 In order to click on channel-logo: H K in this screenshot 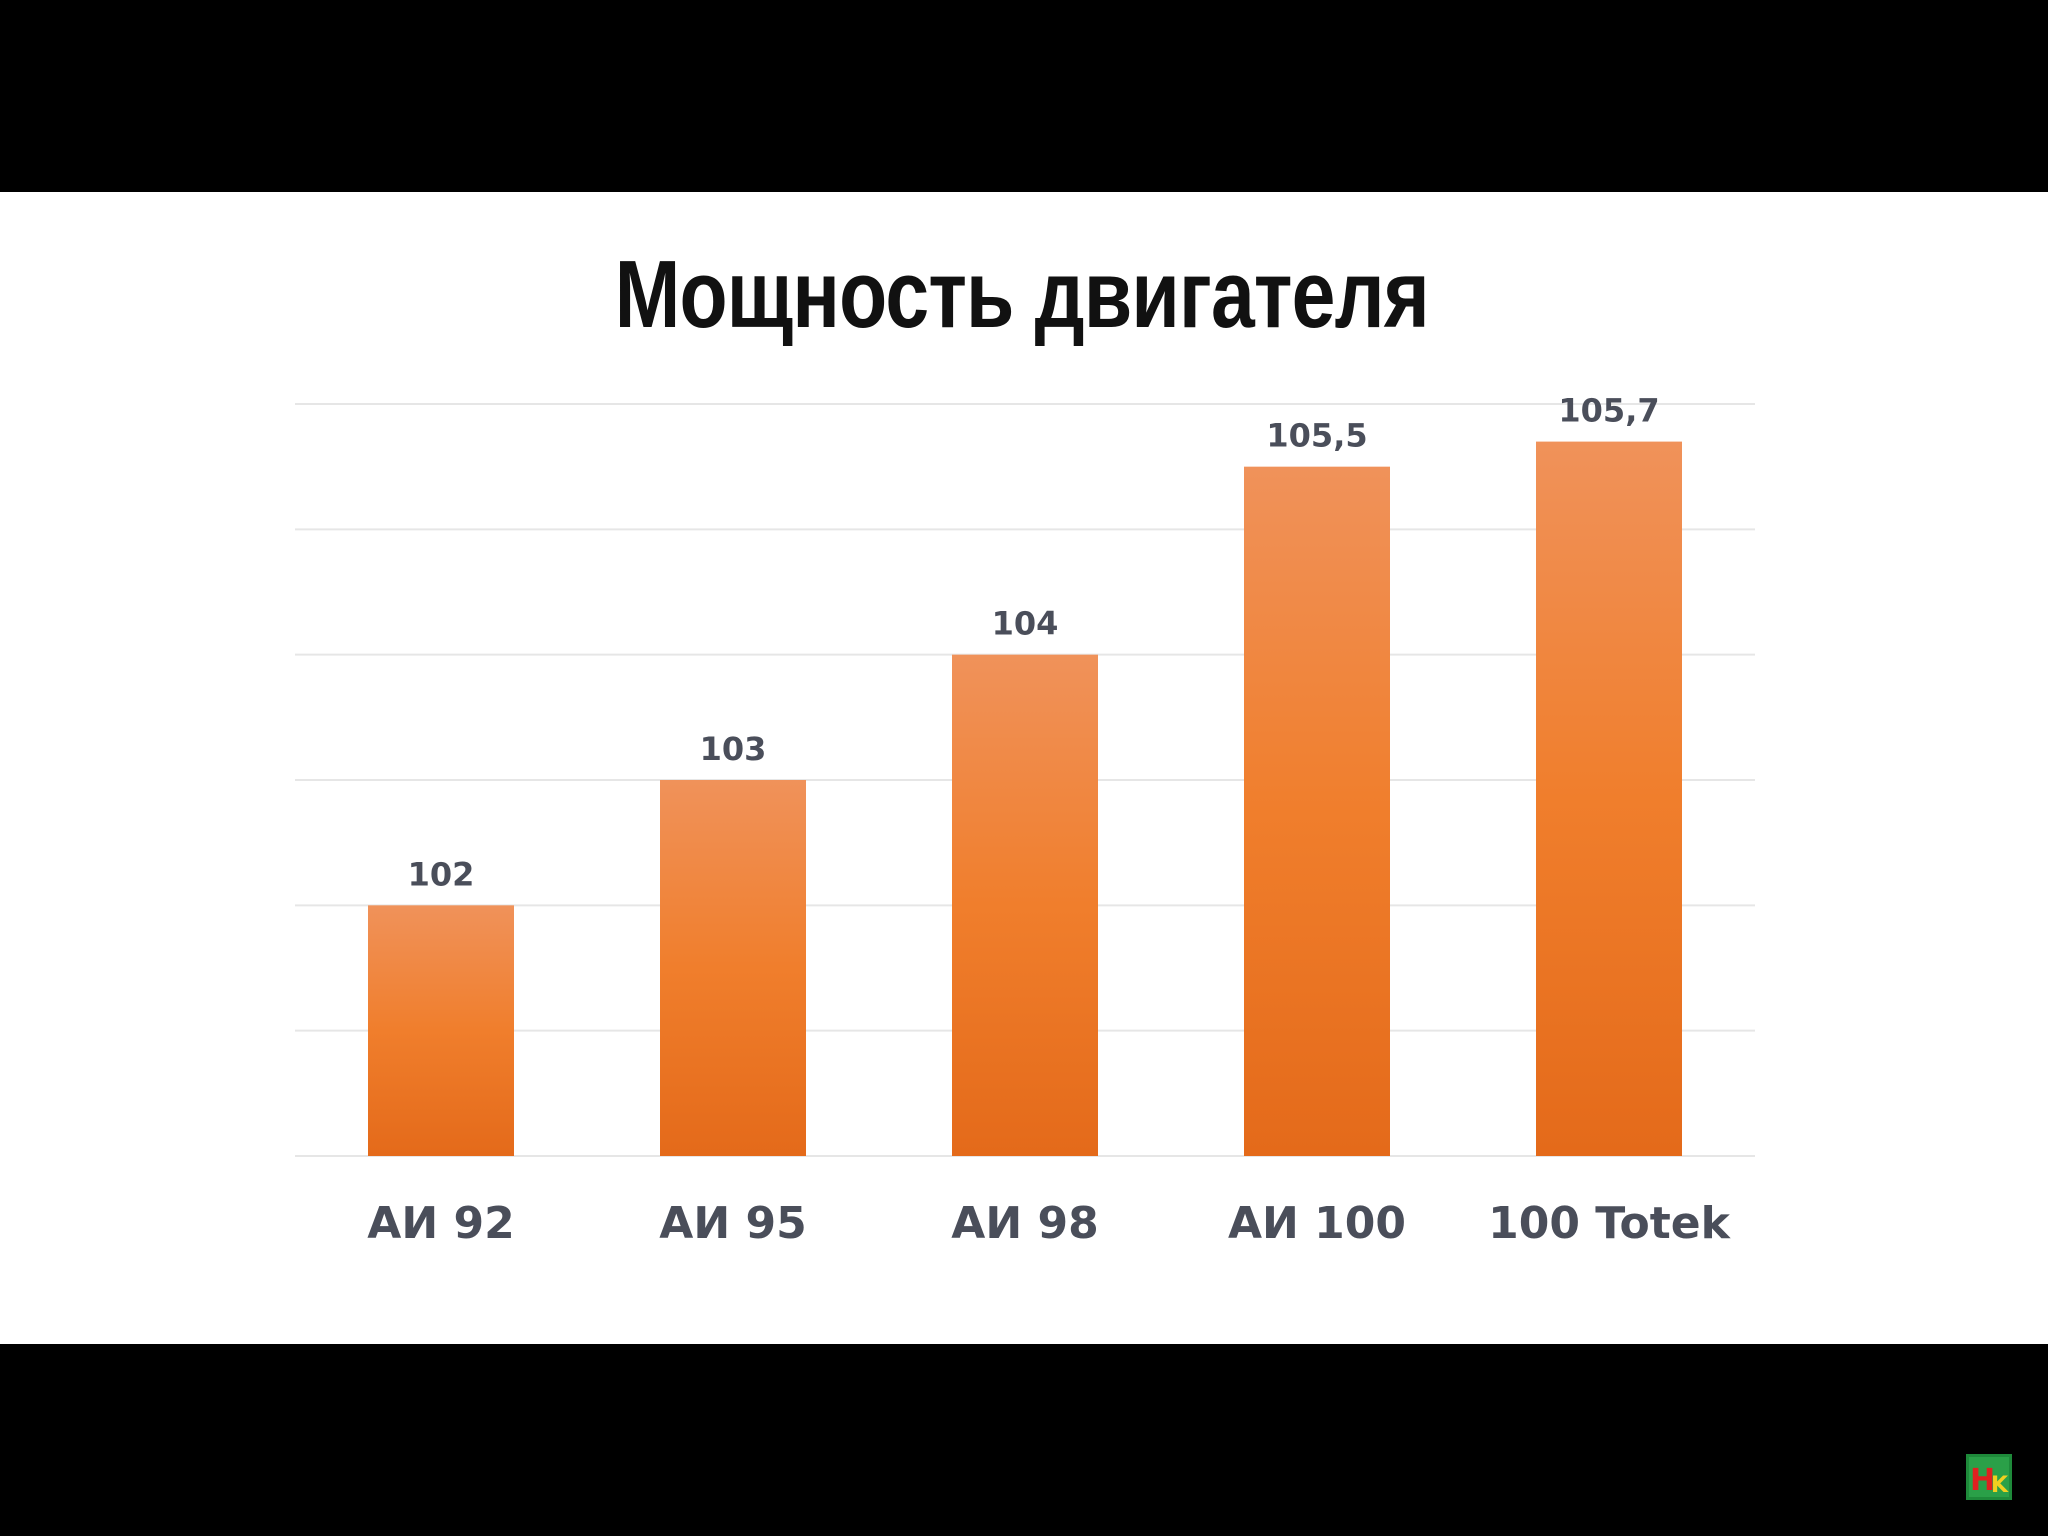, I will do `click(1989, 1477)`.